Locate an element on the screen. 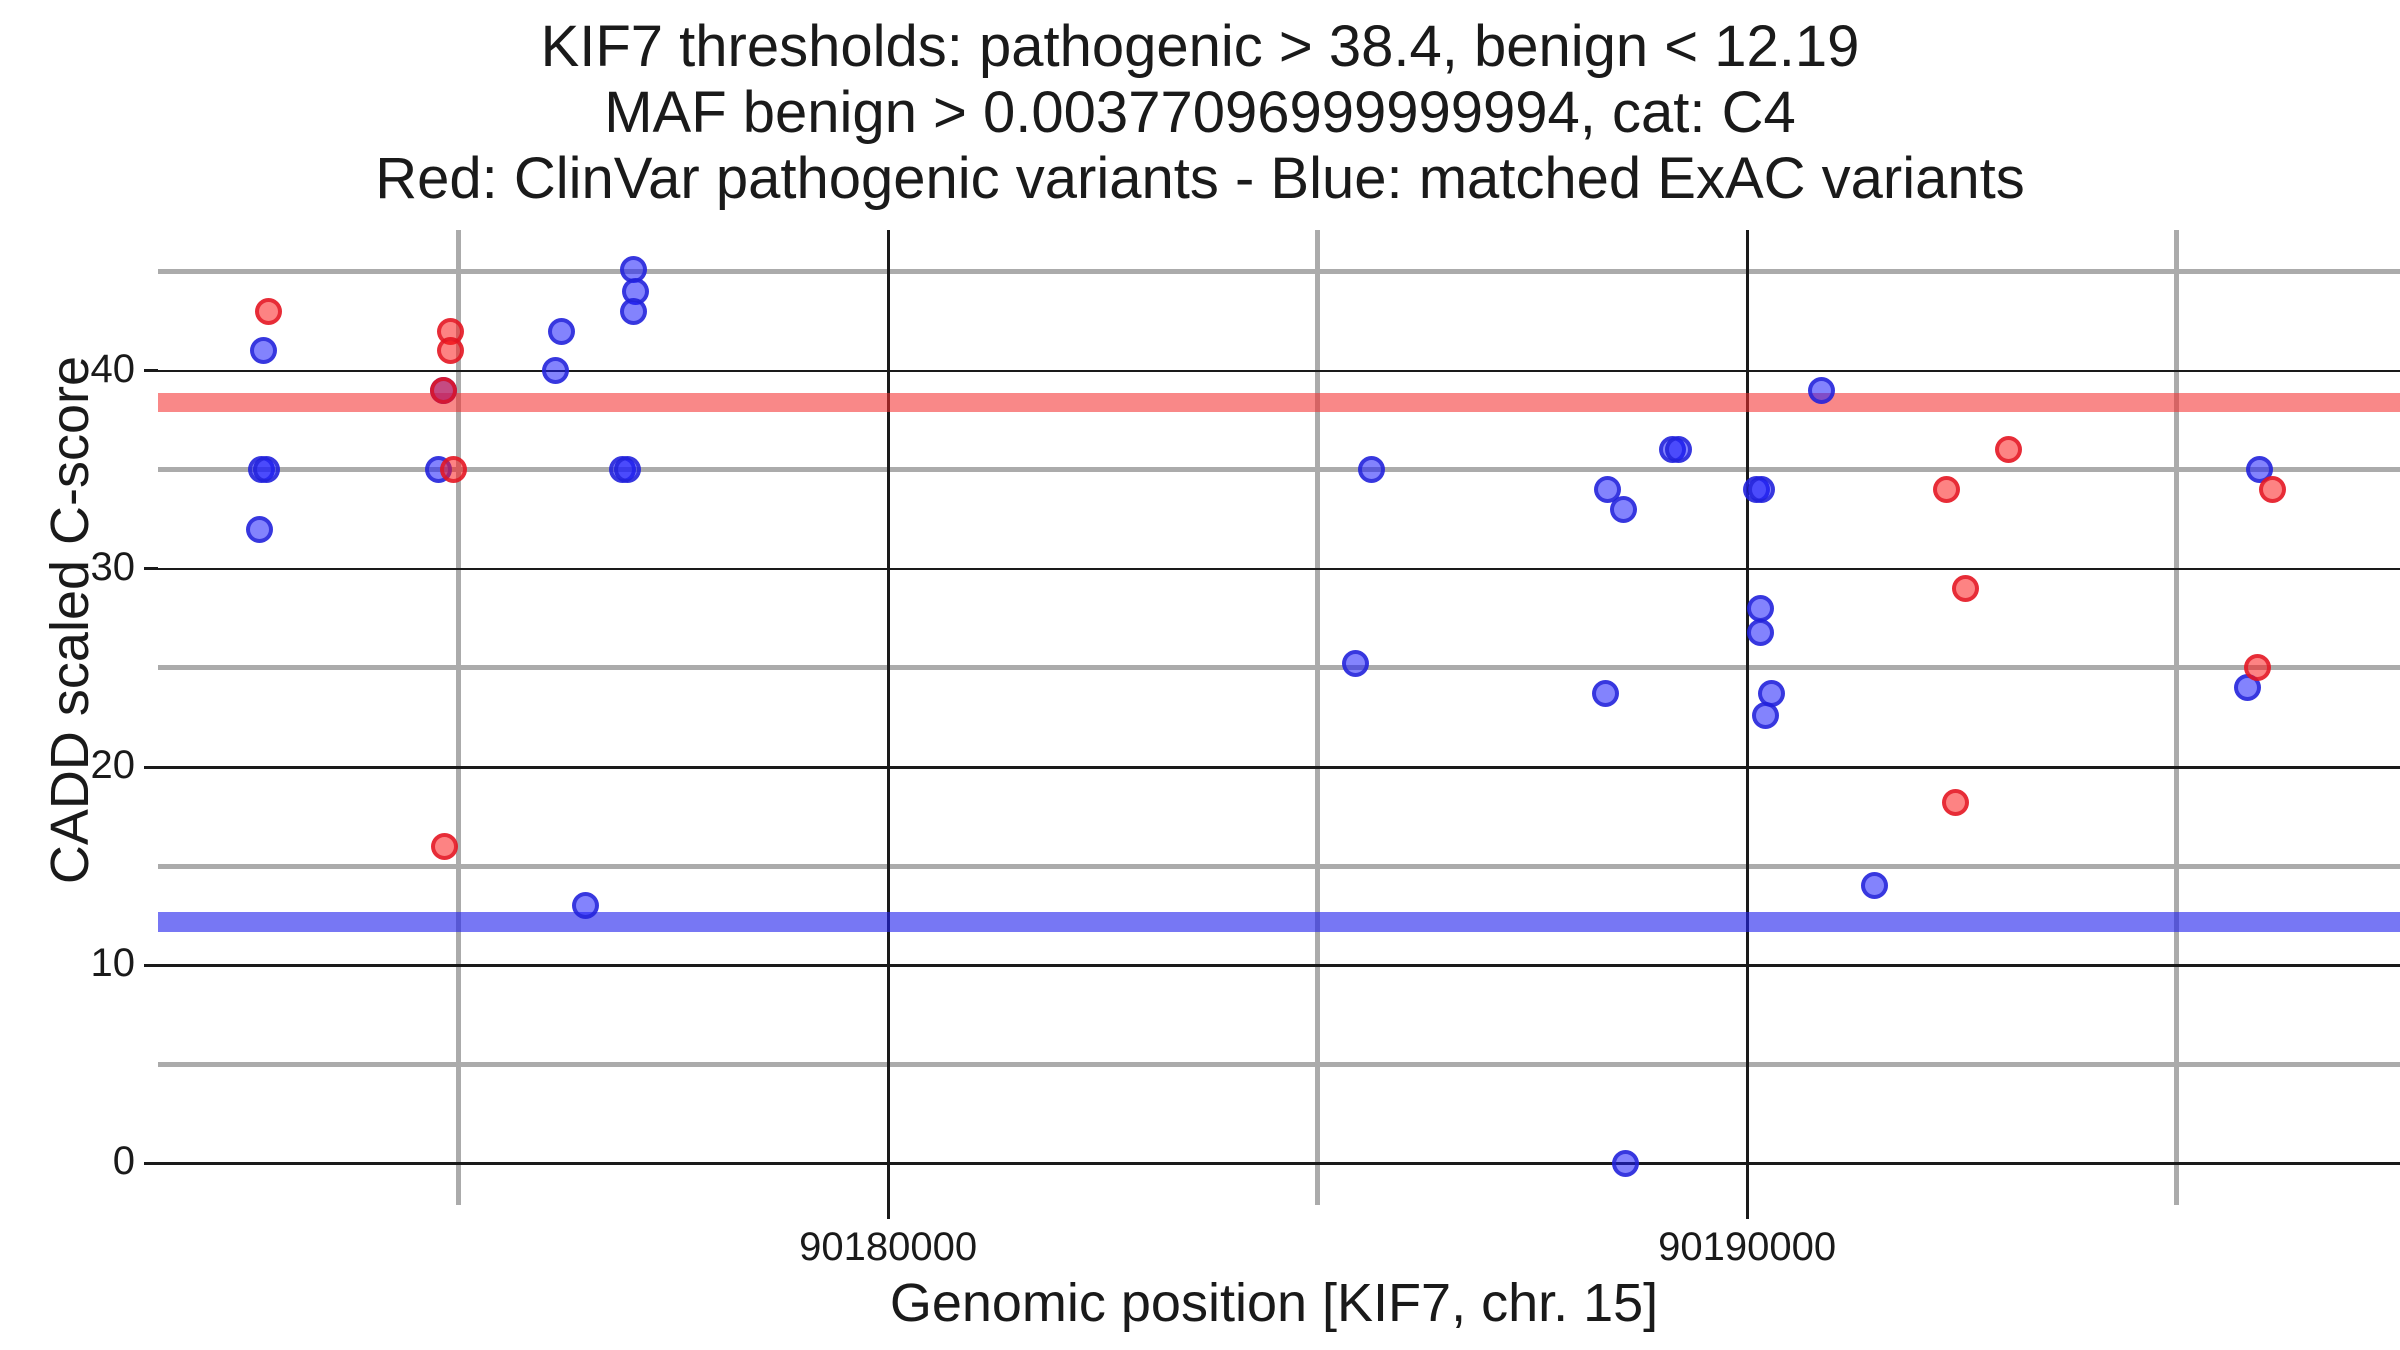  pathogenic-threshold-band is located at coordinates (1279, 402).